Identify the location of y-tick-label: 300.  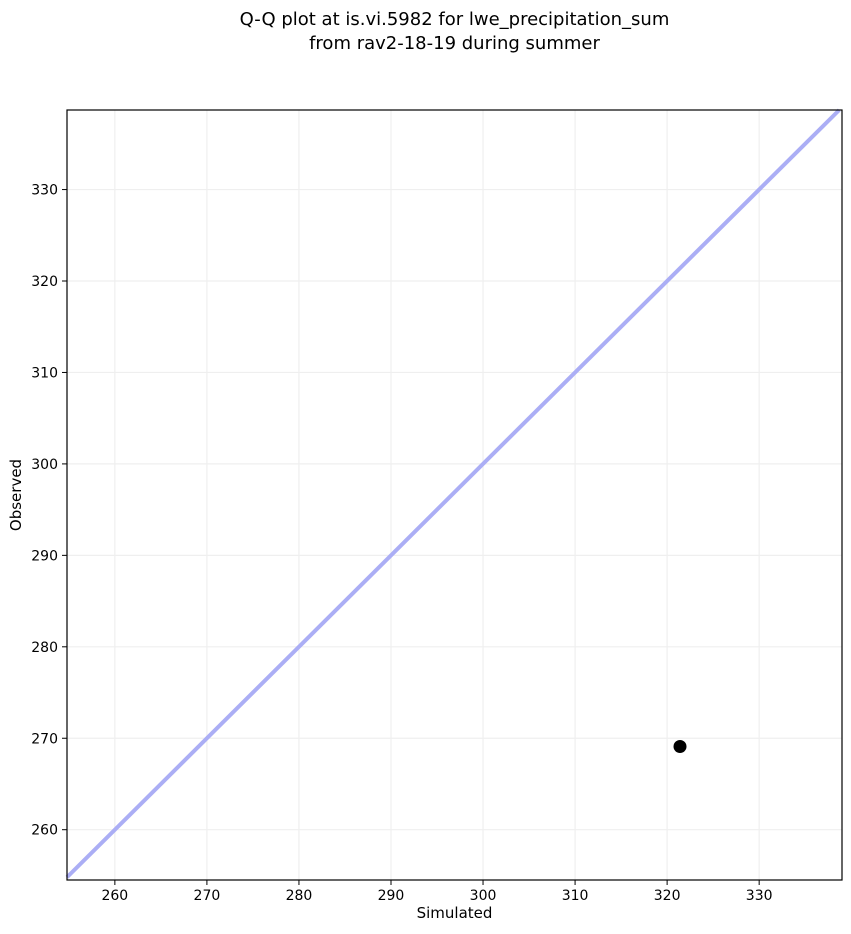
(44, 465).